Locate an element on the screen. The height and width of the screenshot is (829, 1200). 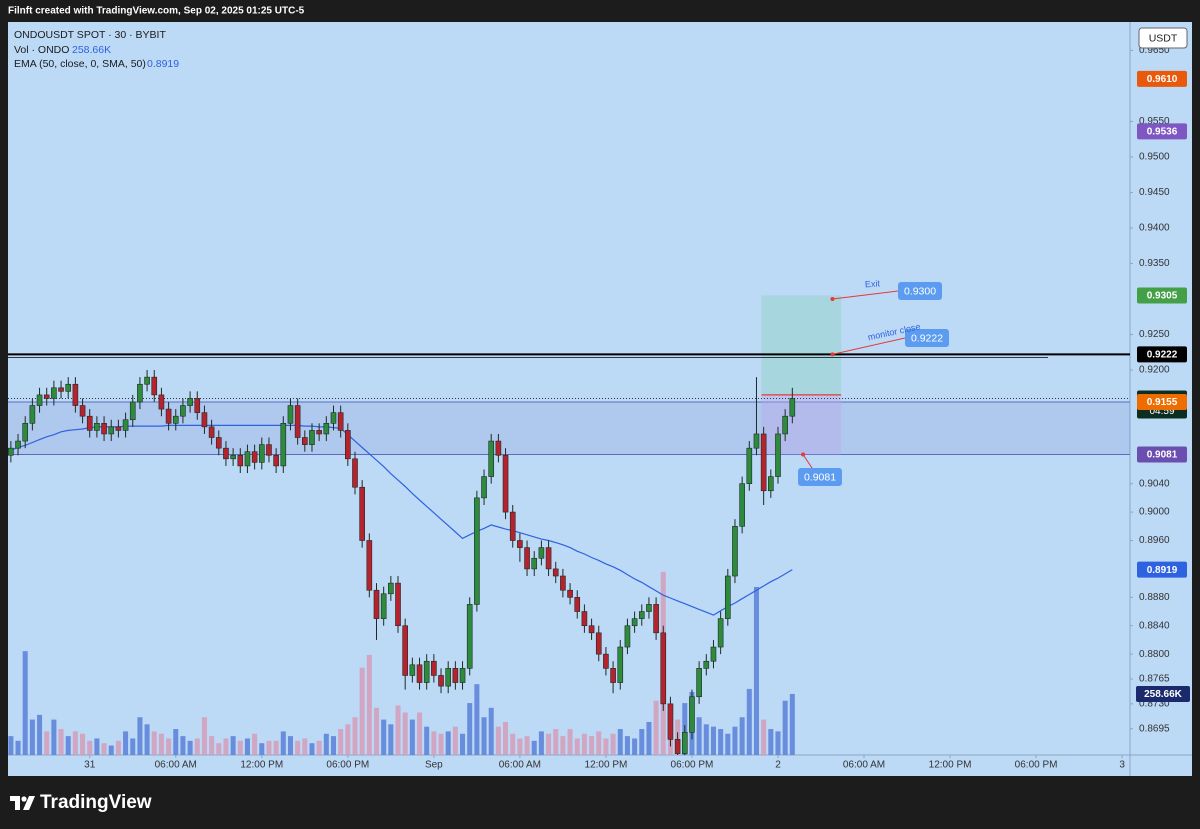
brand: TradingView is located at coordinates (96, 802).